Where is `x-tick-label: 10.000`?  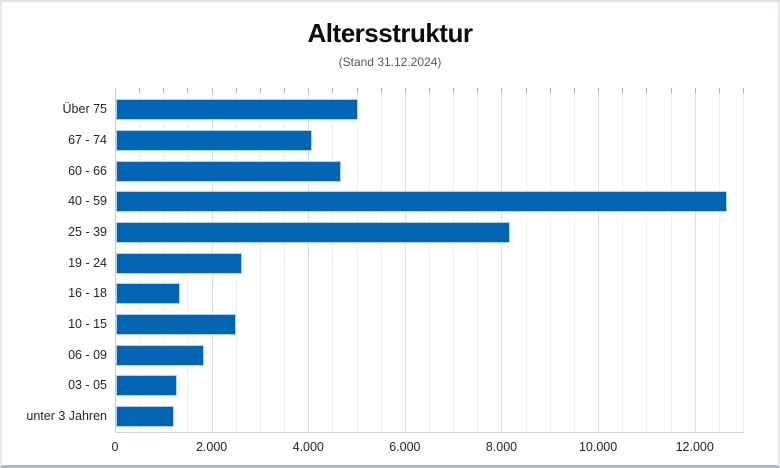
x-tick-label: 10.000 is located at coordinates (598, 447).